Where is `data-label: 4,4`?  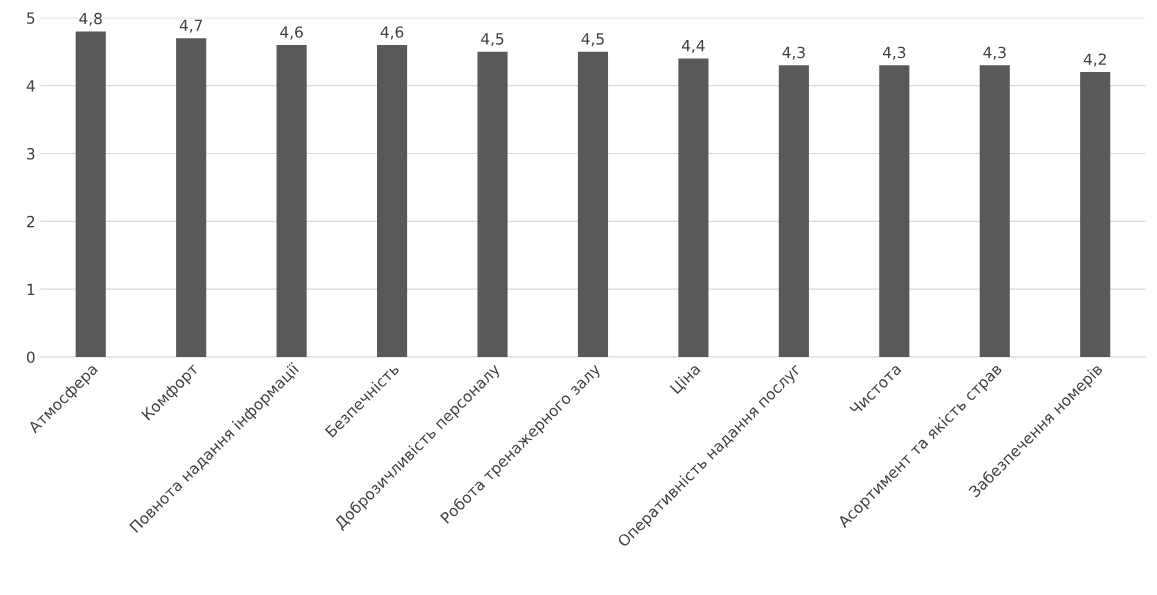
data-label: 4,4 is located at coordinates (693, 46).